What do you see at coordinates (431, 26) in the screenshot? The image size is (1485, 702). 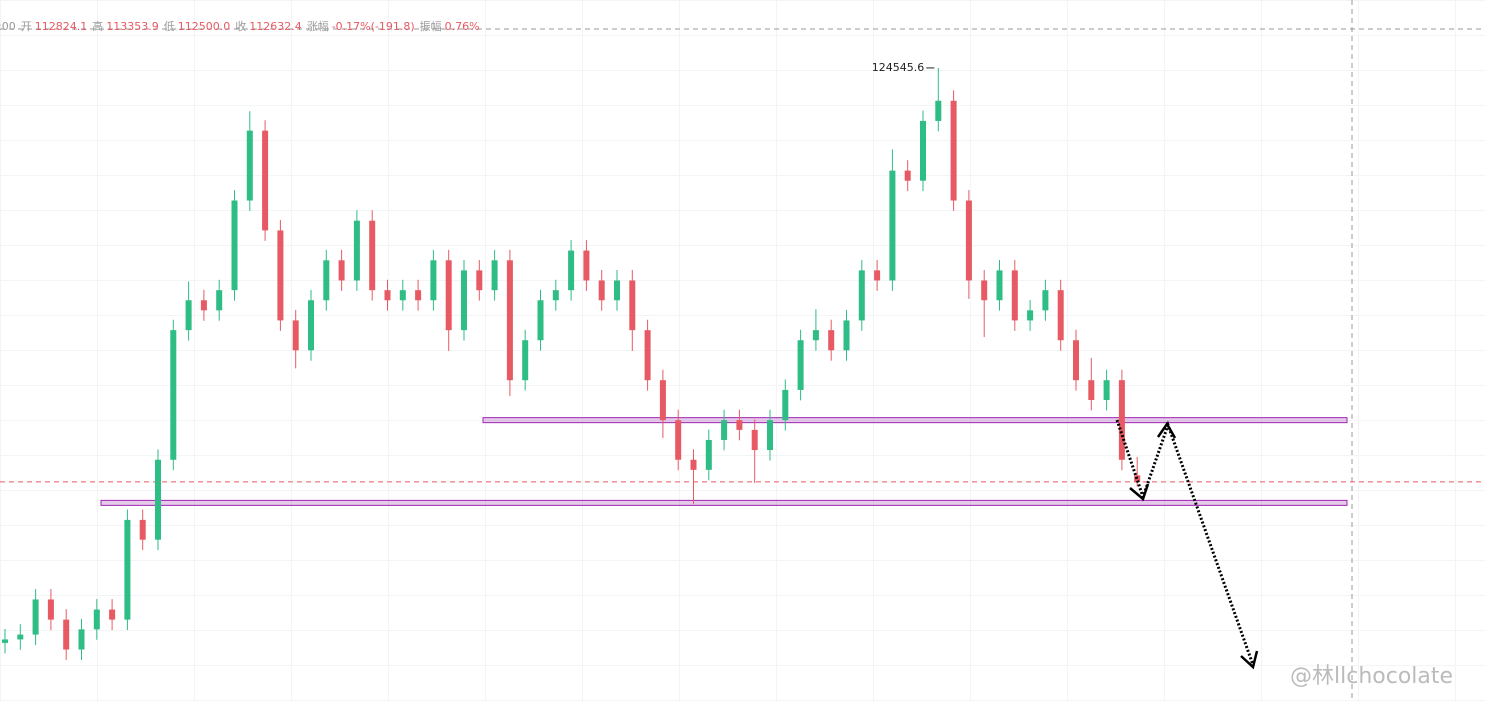 I see `header-label: 振幅` at bounding box center [431, 26].